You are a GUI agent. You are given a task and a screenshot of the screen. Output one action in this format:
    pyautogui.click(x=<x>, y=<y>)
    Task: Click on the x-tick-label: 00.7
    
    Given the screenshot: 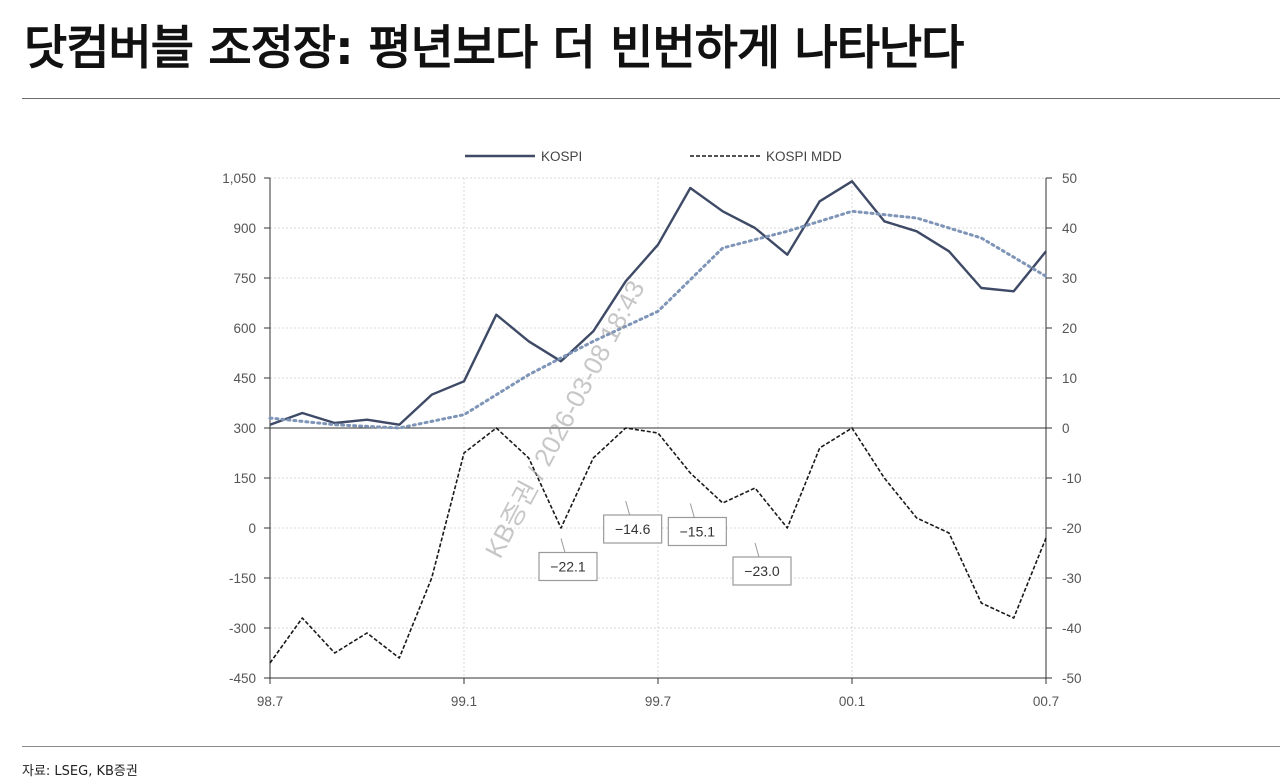 What is the action you would take?
    pyautogui.click(x=1046, y=701)
    